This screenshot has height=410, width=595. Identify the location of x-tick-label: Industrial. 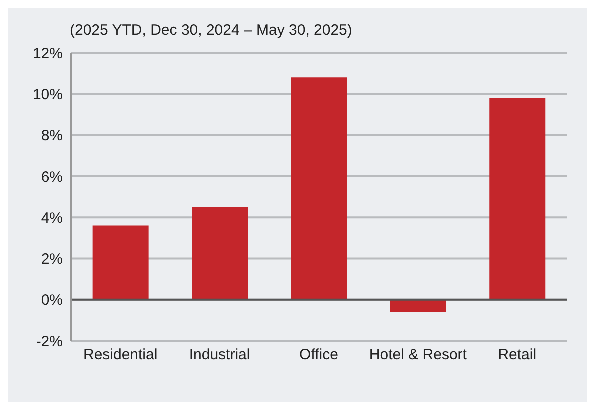
(219, 355).